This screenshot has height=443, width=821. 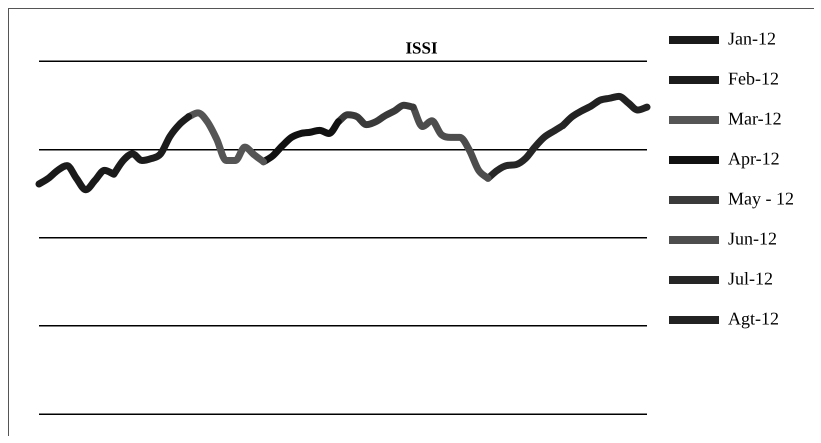 What do you see at coordinates (753, 238) in the screenshot?
I see `legend-label: Jun-12` at bounding box center [753, 238].